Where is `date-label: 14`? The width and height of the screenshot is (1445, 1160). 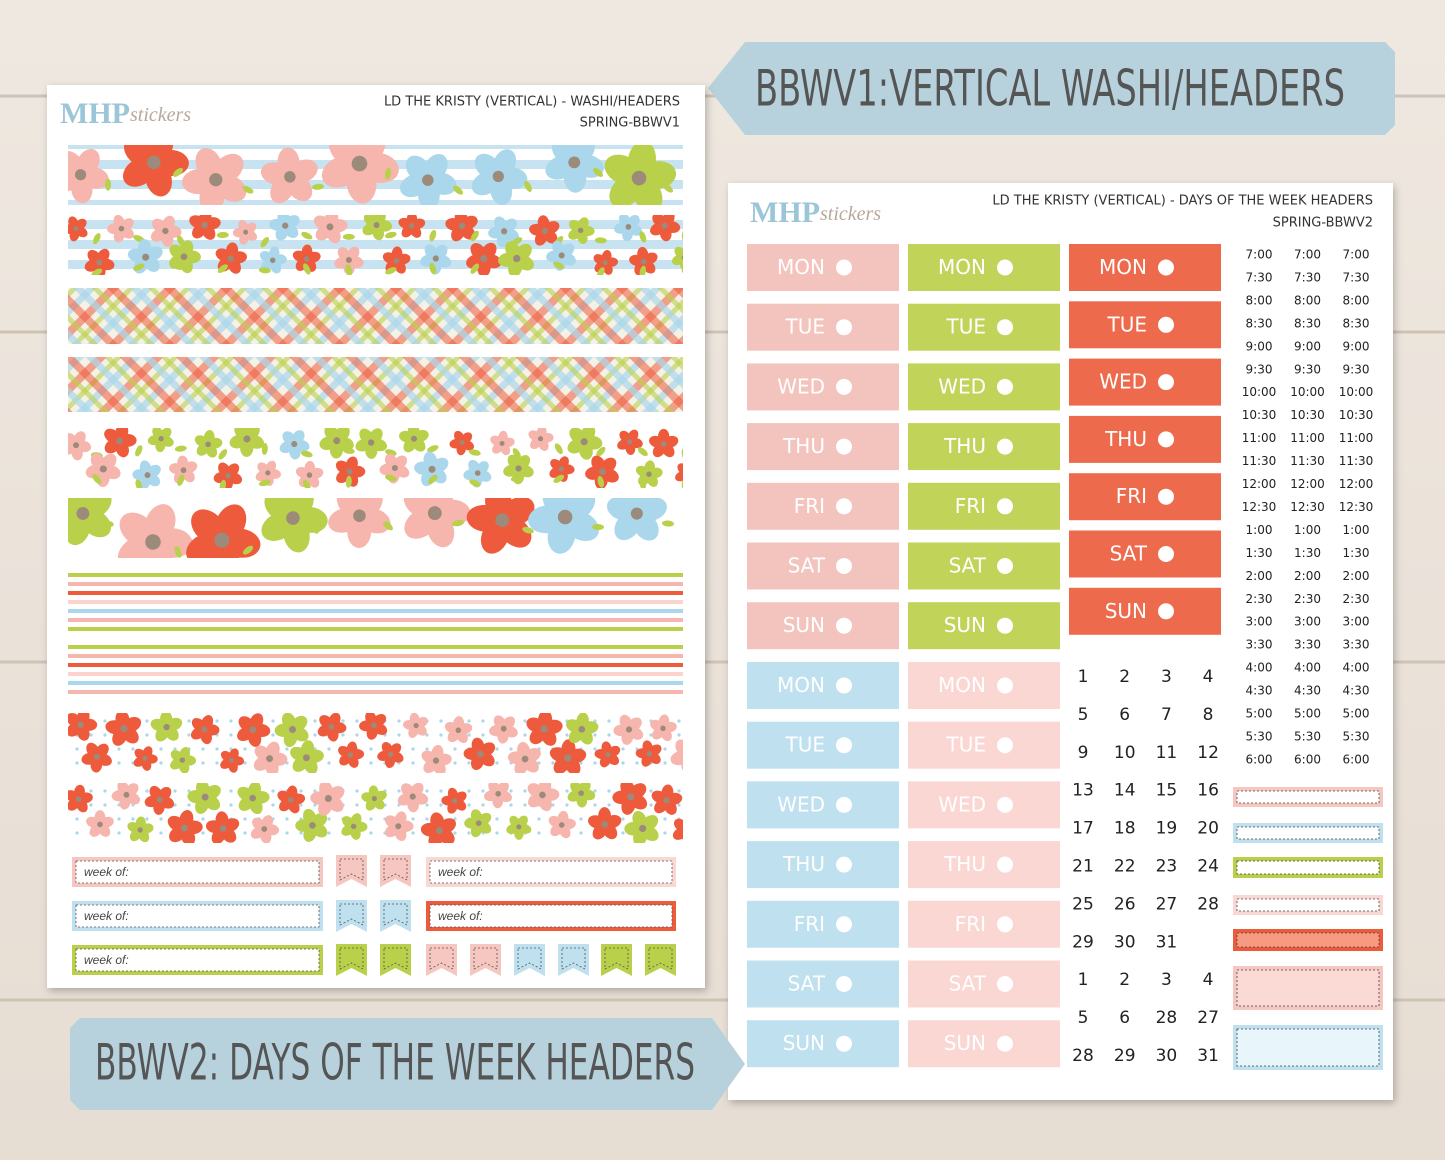 date-label: 14 is located at coordinates (1125, 791).